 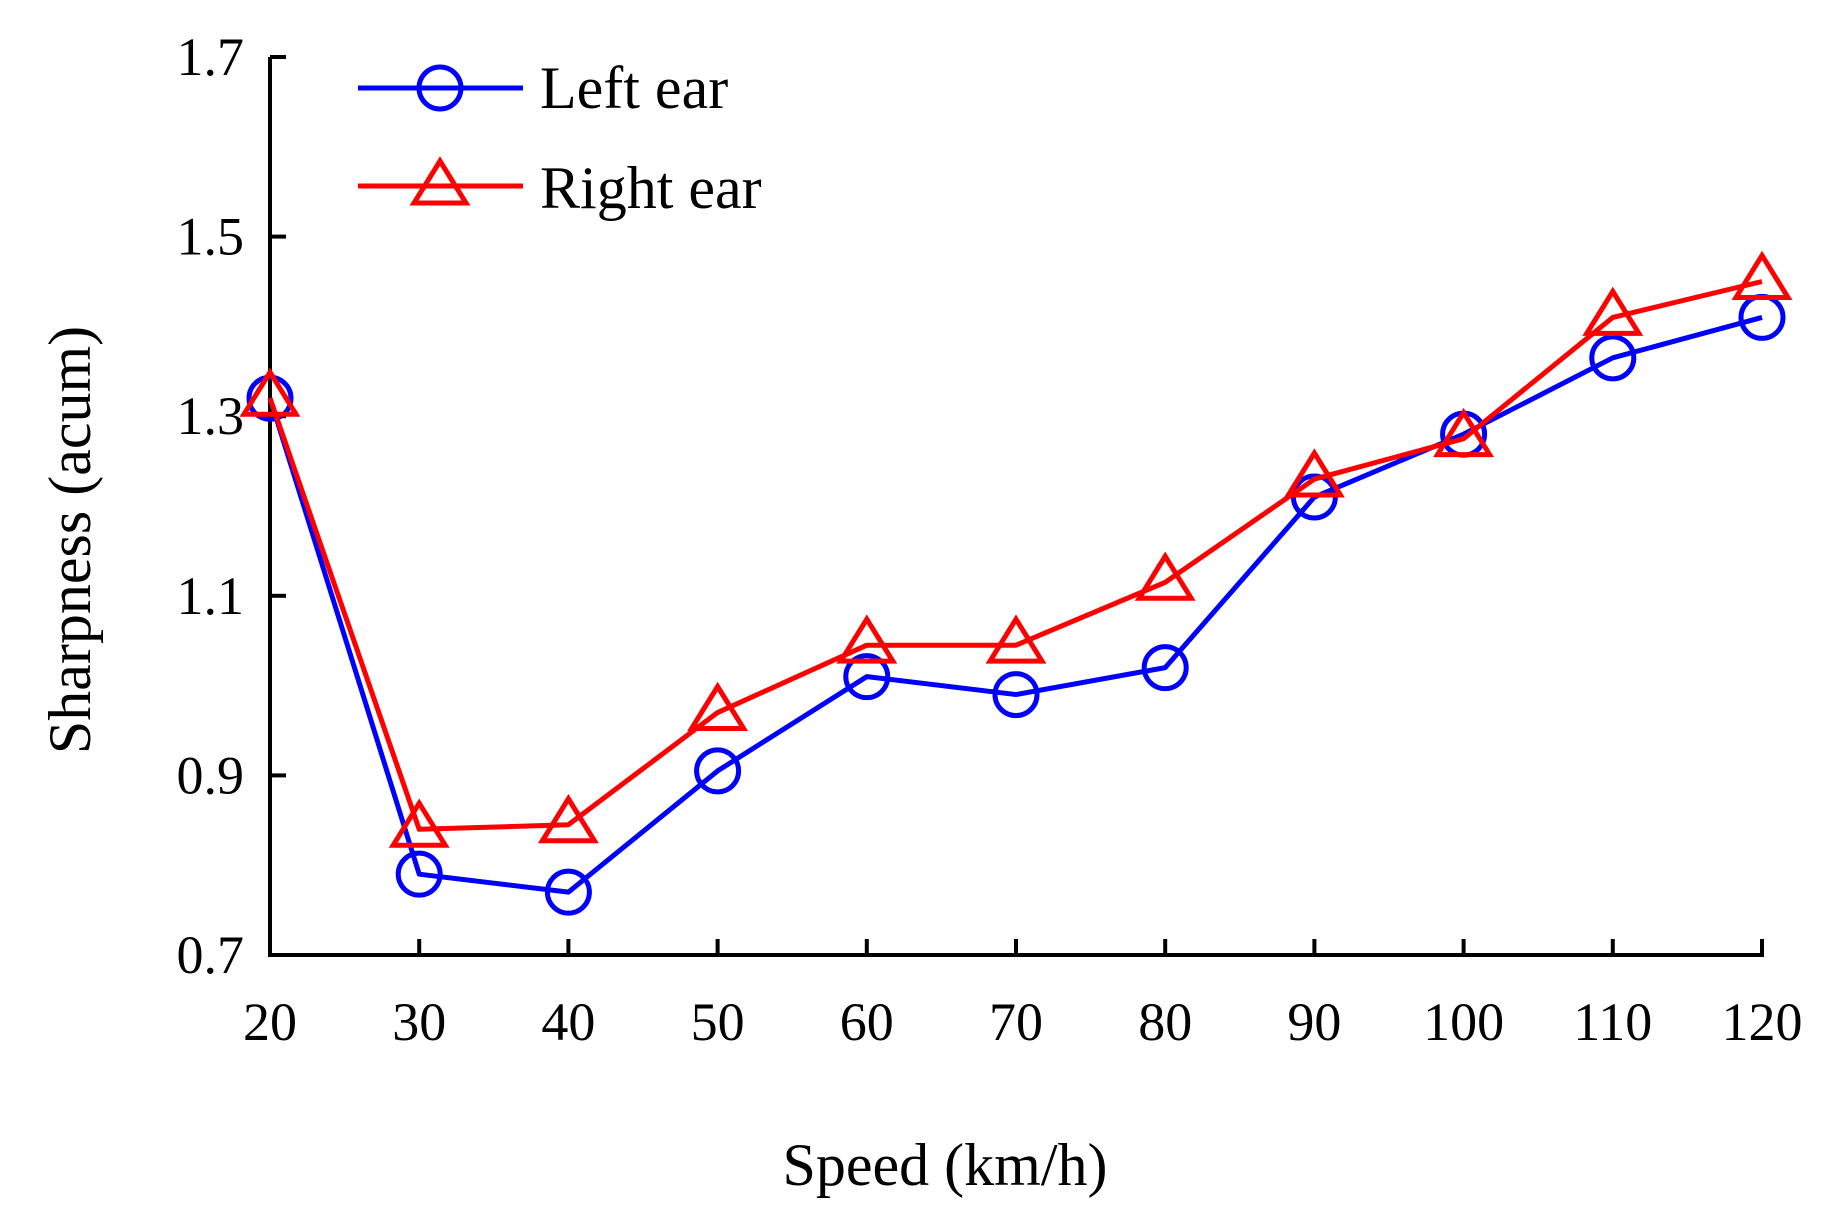 I want to click on legend-right-ear-marker, so click(x=440, y=181).